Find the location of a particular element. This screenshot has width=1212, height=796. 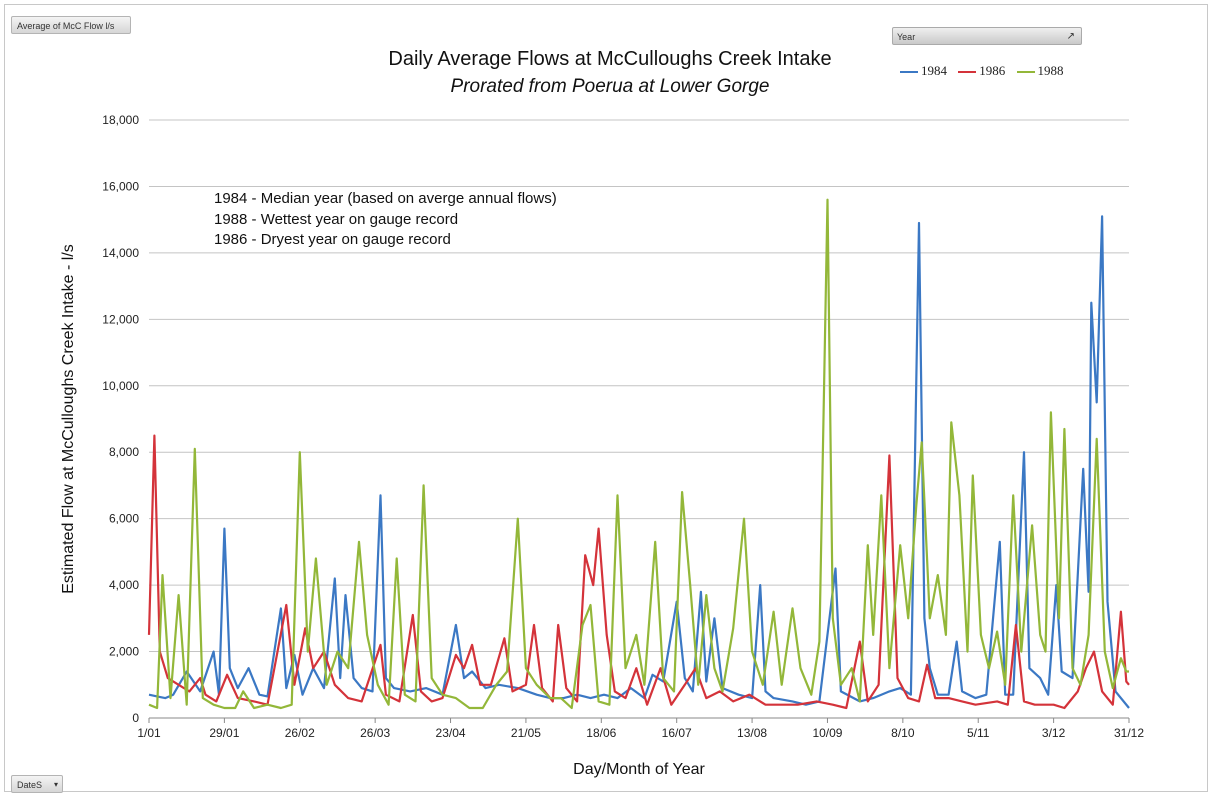

year-filter-dropdown: Year ↗ is located at coordinates (987, 36).